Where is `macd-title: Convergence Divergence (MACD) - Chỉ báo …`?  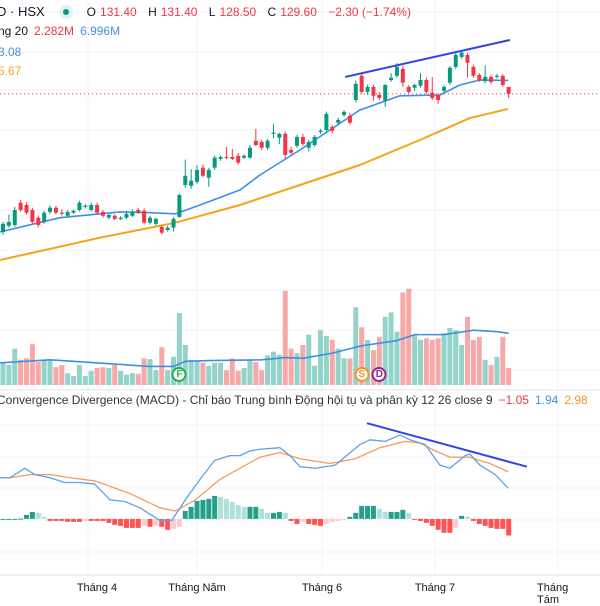 macd-title: Convergence Divergence (MACD) - Chỉ báo … is located at coordinates (246, 400).